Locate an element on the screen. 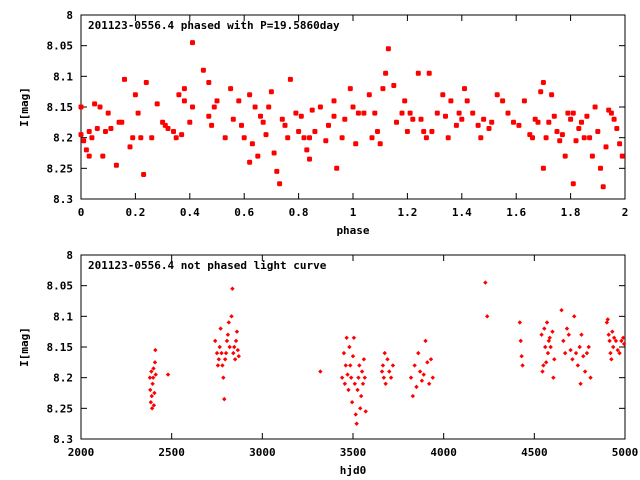 The height and width of the screenshot is (480, 640). top-x-tick-label: 1.2 is located at coordinates (407, 212).